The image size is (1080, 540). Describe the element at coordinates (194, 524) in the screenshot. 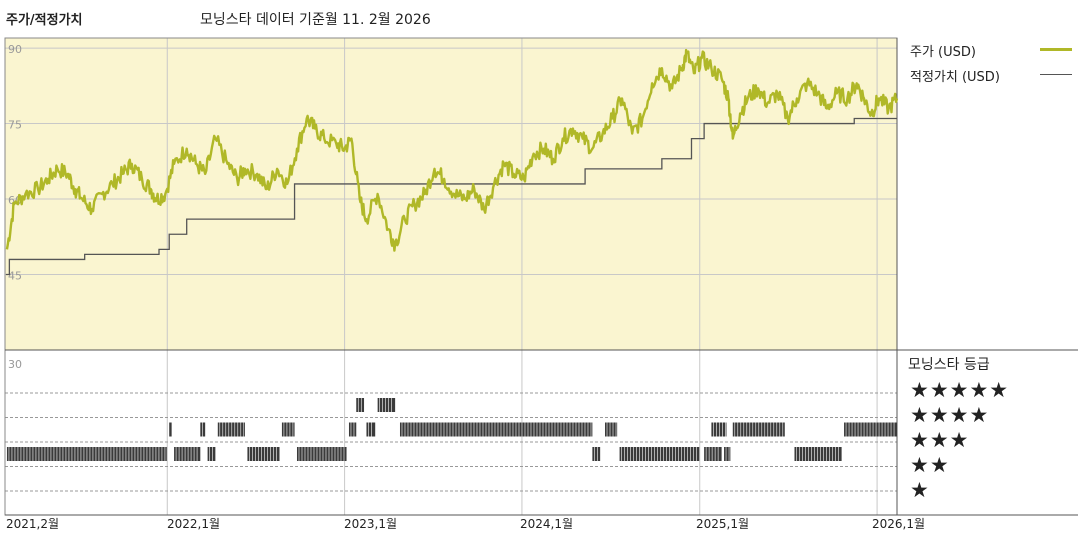

I see `x-tick-label: 2022,1월` at that location.